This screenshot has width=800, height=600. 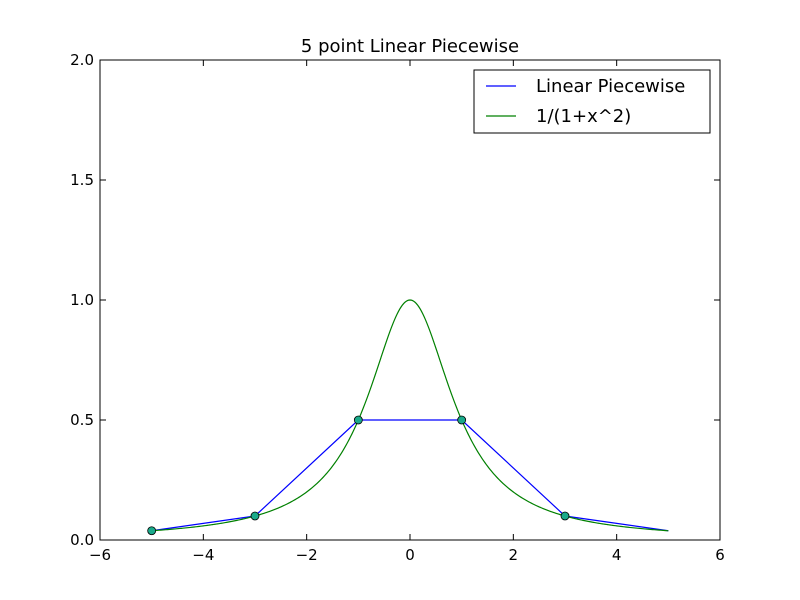 I want to click on x-tick-label: 6, so click(x=720, y=555).